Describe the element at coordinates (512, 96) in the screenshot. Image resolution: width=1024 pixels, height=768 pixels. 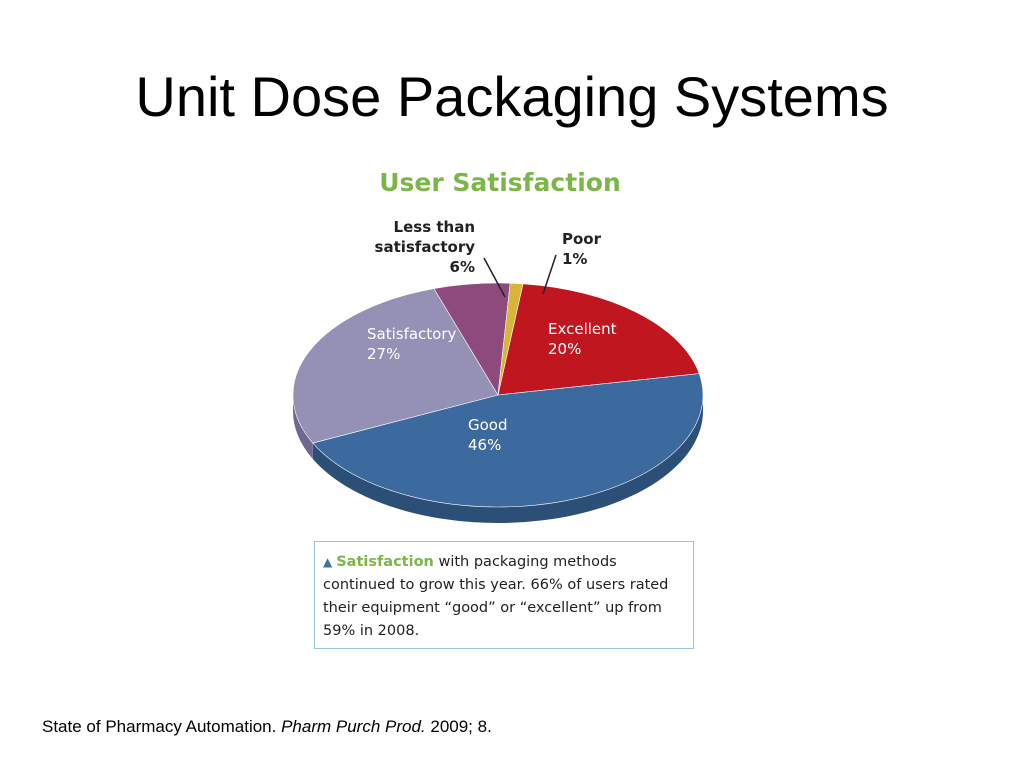
I see `slide-title: Unit Dose Packaging Systems` at that location.